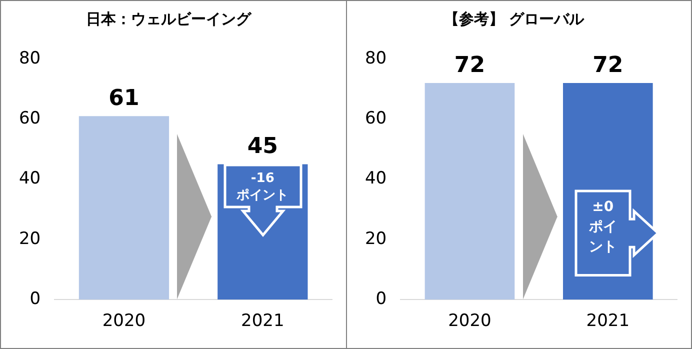 The image size is (692, 349). Describe the element at coordinates (262, 146) in the screenshot. I see `data-label: 45` at that location.